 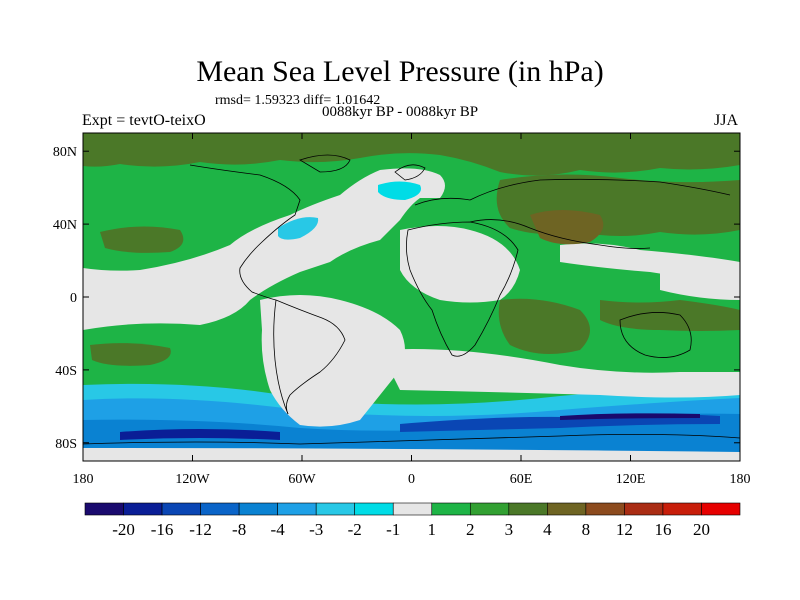 I want to click on coast-eurasia-north, so click(x=572, y=192).